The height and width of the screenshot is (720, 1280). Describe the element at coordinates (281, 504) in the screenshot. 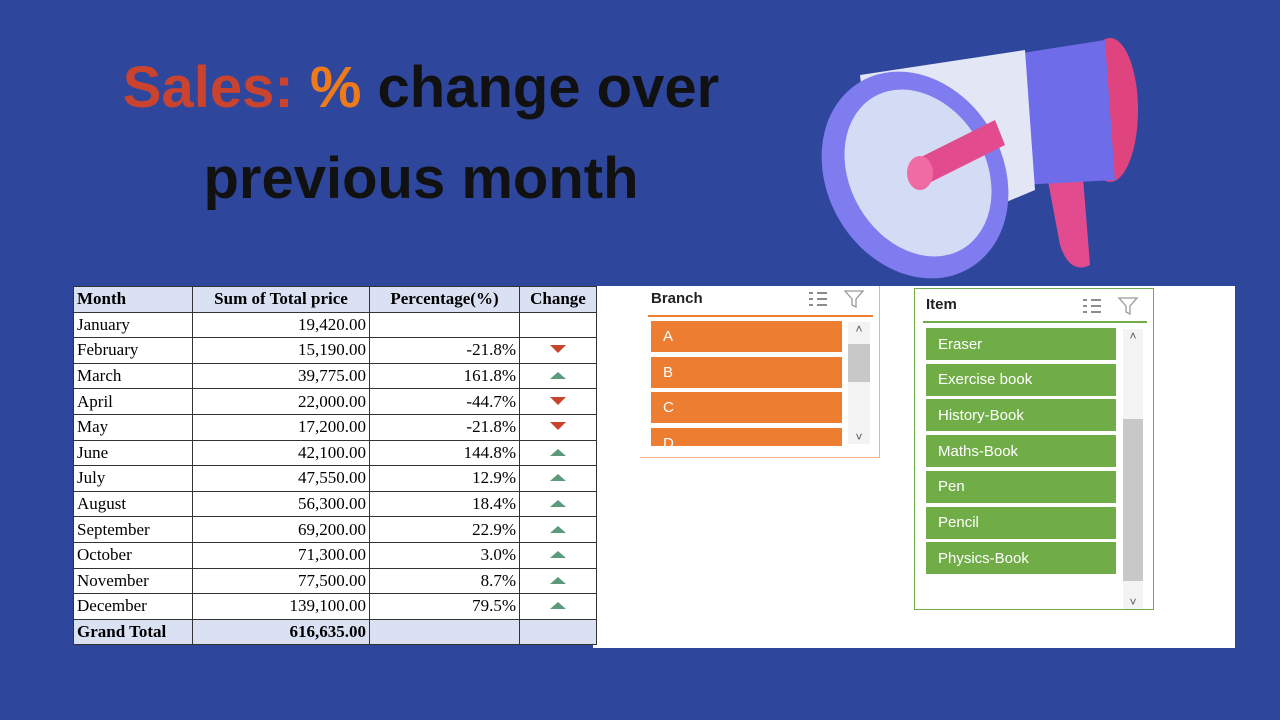

I see `sum-cell: 56,300.00` at that location.